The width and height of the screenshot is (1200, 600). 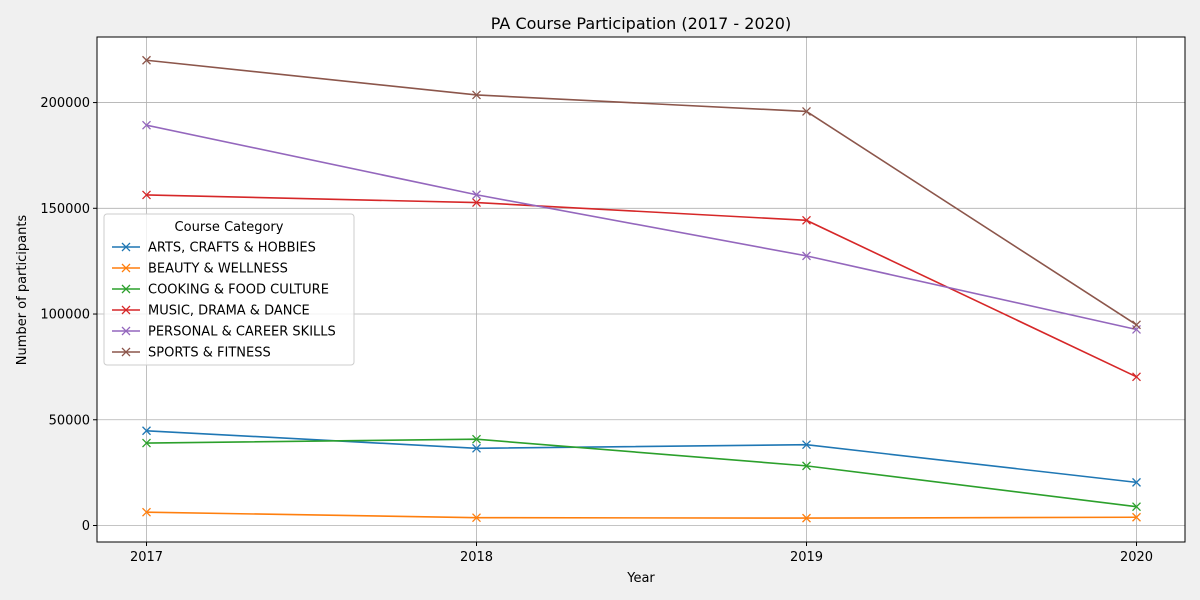 What do you see at coordinates (69, 420) in the screenshot?
I see `y-tick-label: 50000` at bounding box center [69, 420].